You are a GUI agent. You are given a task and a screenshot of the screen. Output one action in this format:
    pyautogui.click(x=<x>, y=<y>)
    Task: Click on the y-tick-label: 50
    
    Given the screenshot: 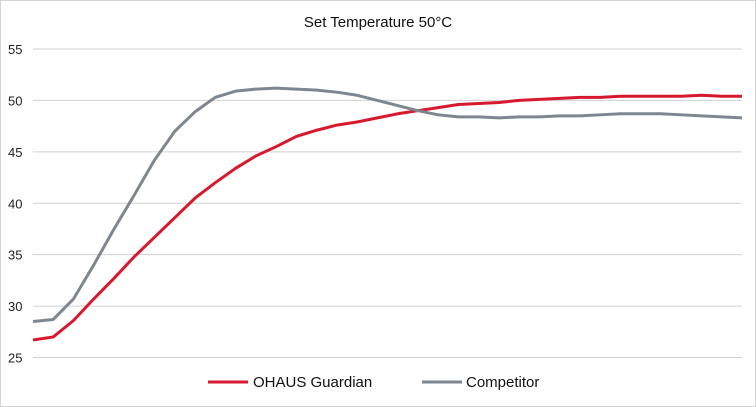 What is the action you would take?
    pyautogui.click(x=15, y=100)
    